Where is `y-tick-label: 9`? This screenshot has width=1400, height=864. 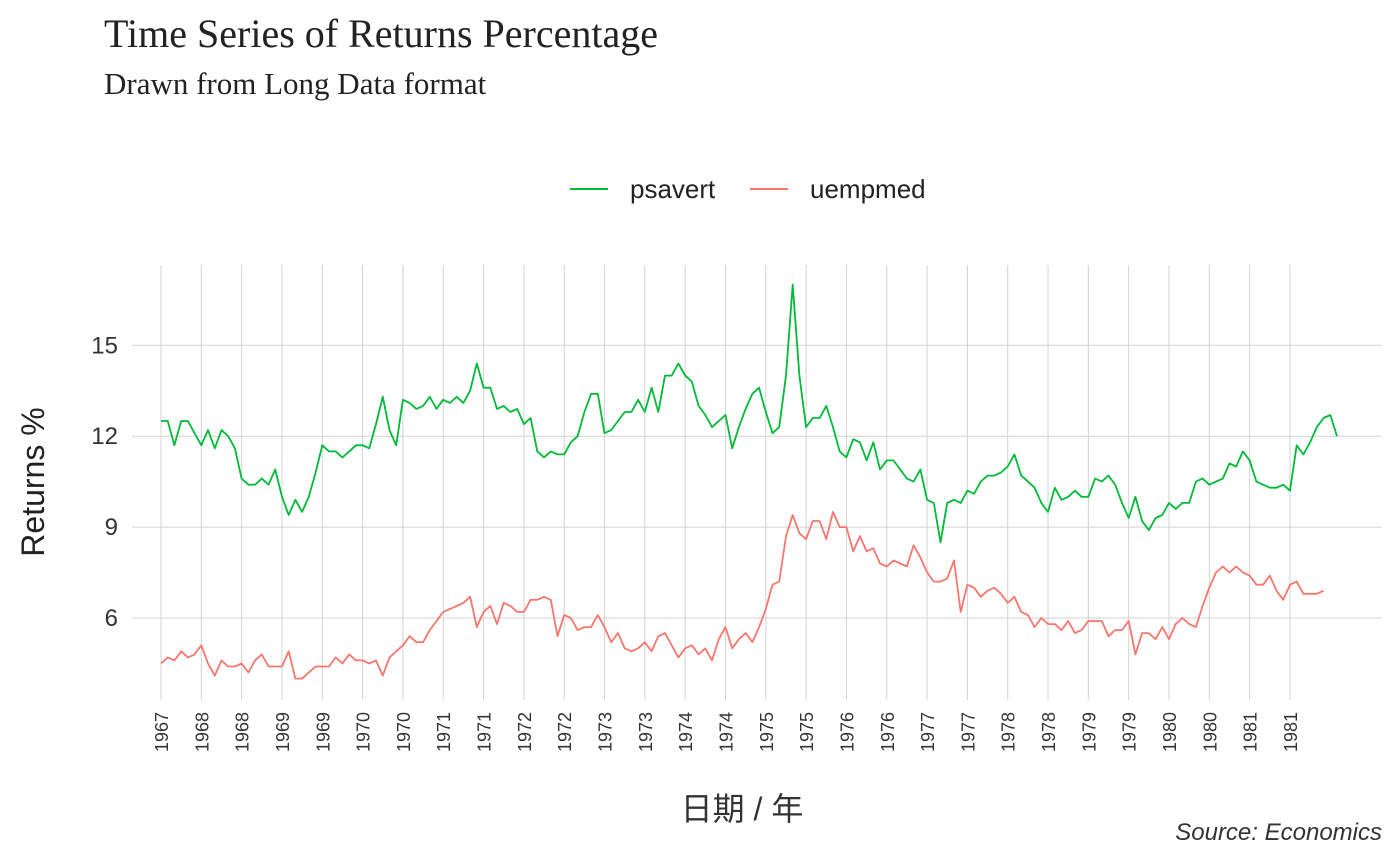 y-tick-label: 9 is located at coordinates (111, 527).